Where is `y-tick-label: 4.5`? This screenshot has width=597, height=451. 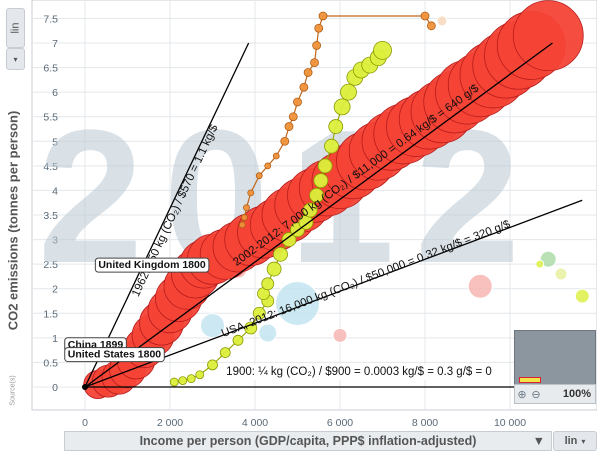 y-tick-label: 4.5 is located at coordinates (50, 167).